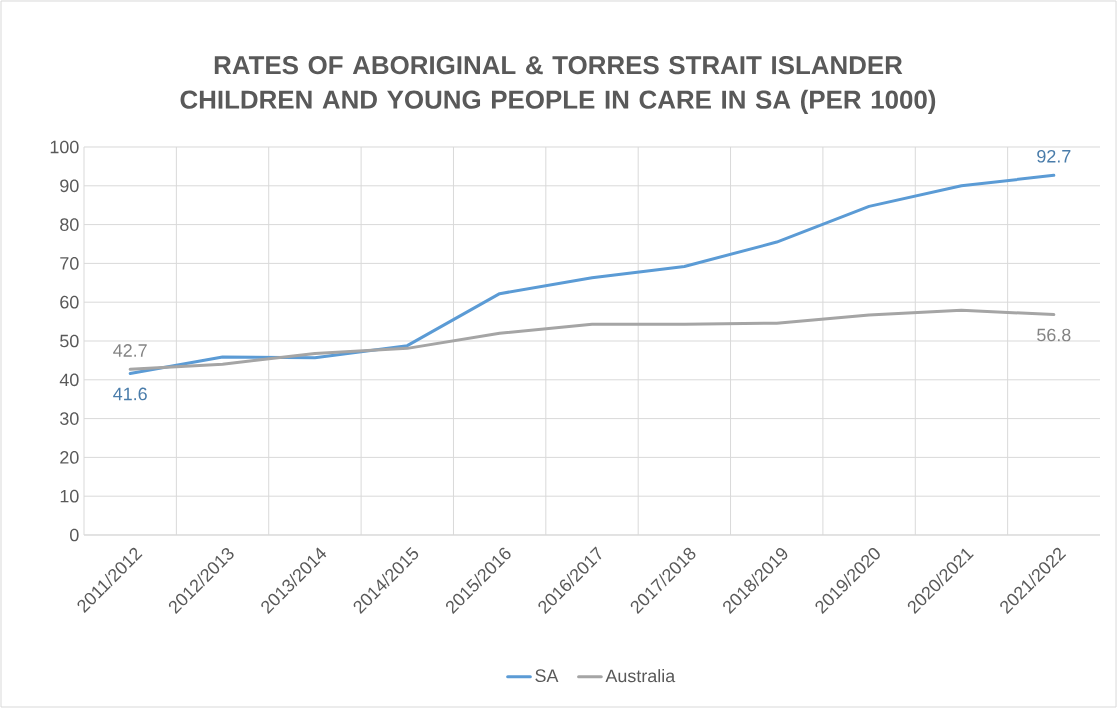  Describe the element at coordinates (69, 302) in the screenshot. I see `y-tick-label: 60` at that location.